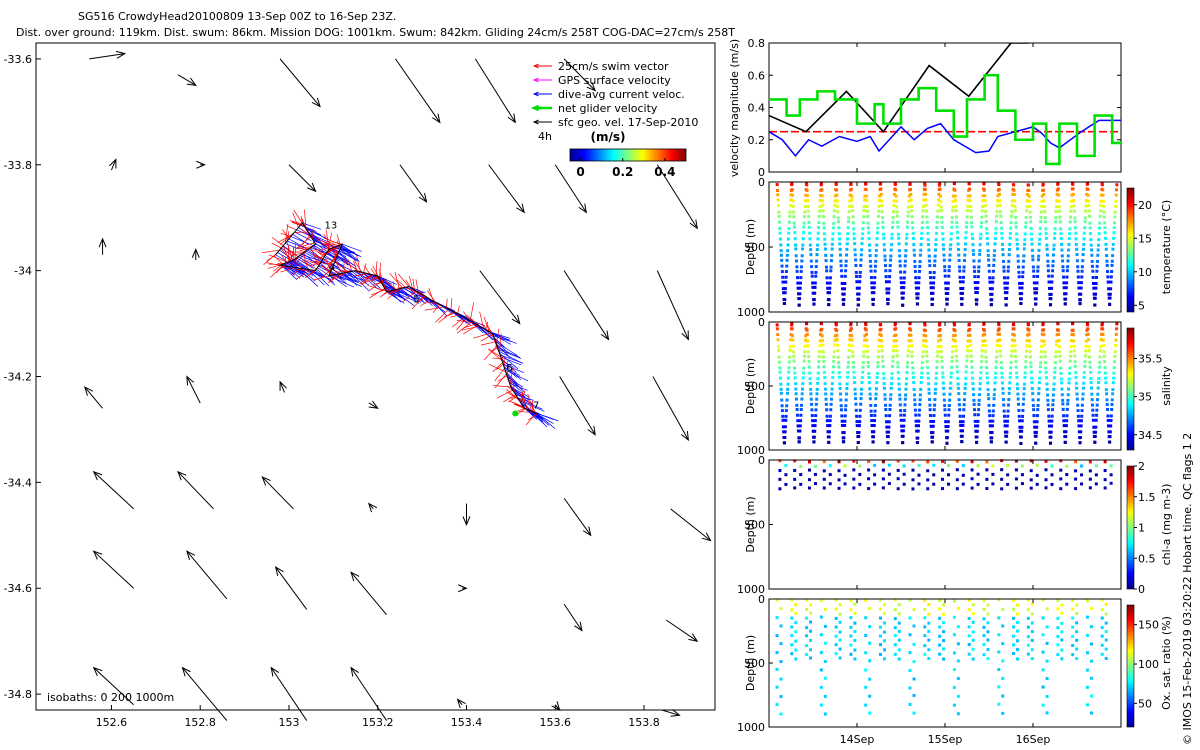 The image size is (1200, 750). Describe the element at coordinates (761, 172) in the screenshot. I see `velocity-y-tick-label: 0` at that location.